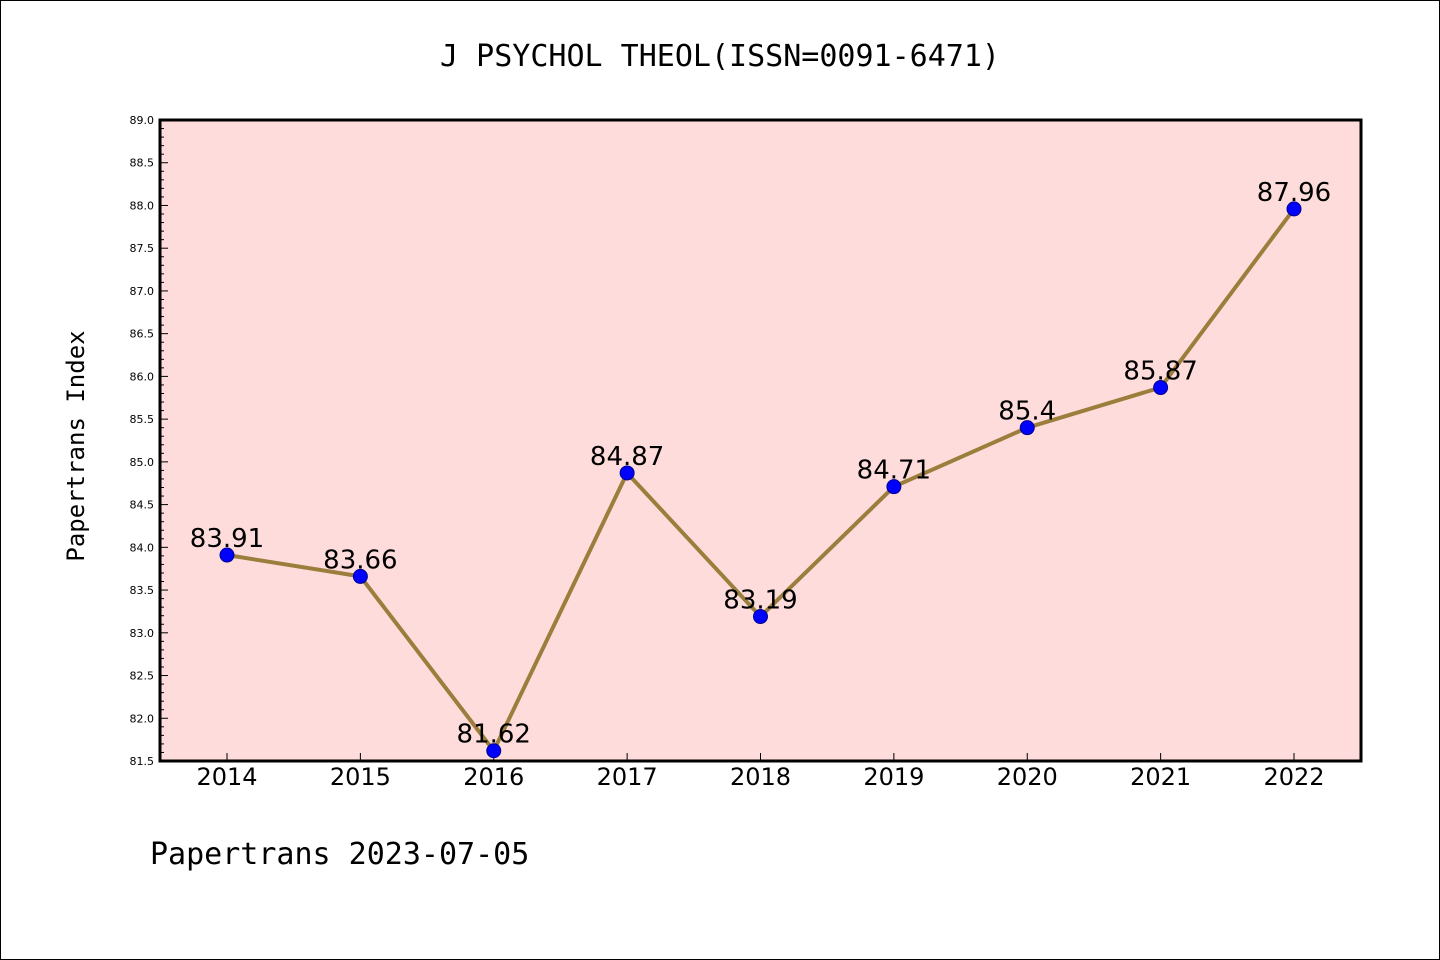 This screenshot has width=1440, height=960. I want to click on y-tick-label: 84.0, so click(142, 547).